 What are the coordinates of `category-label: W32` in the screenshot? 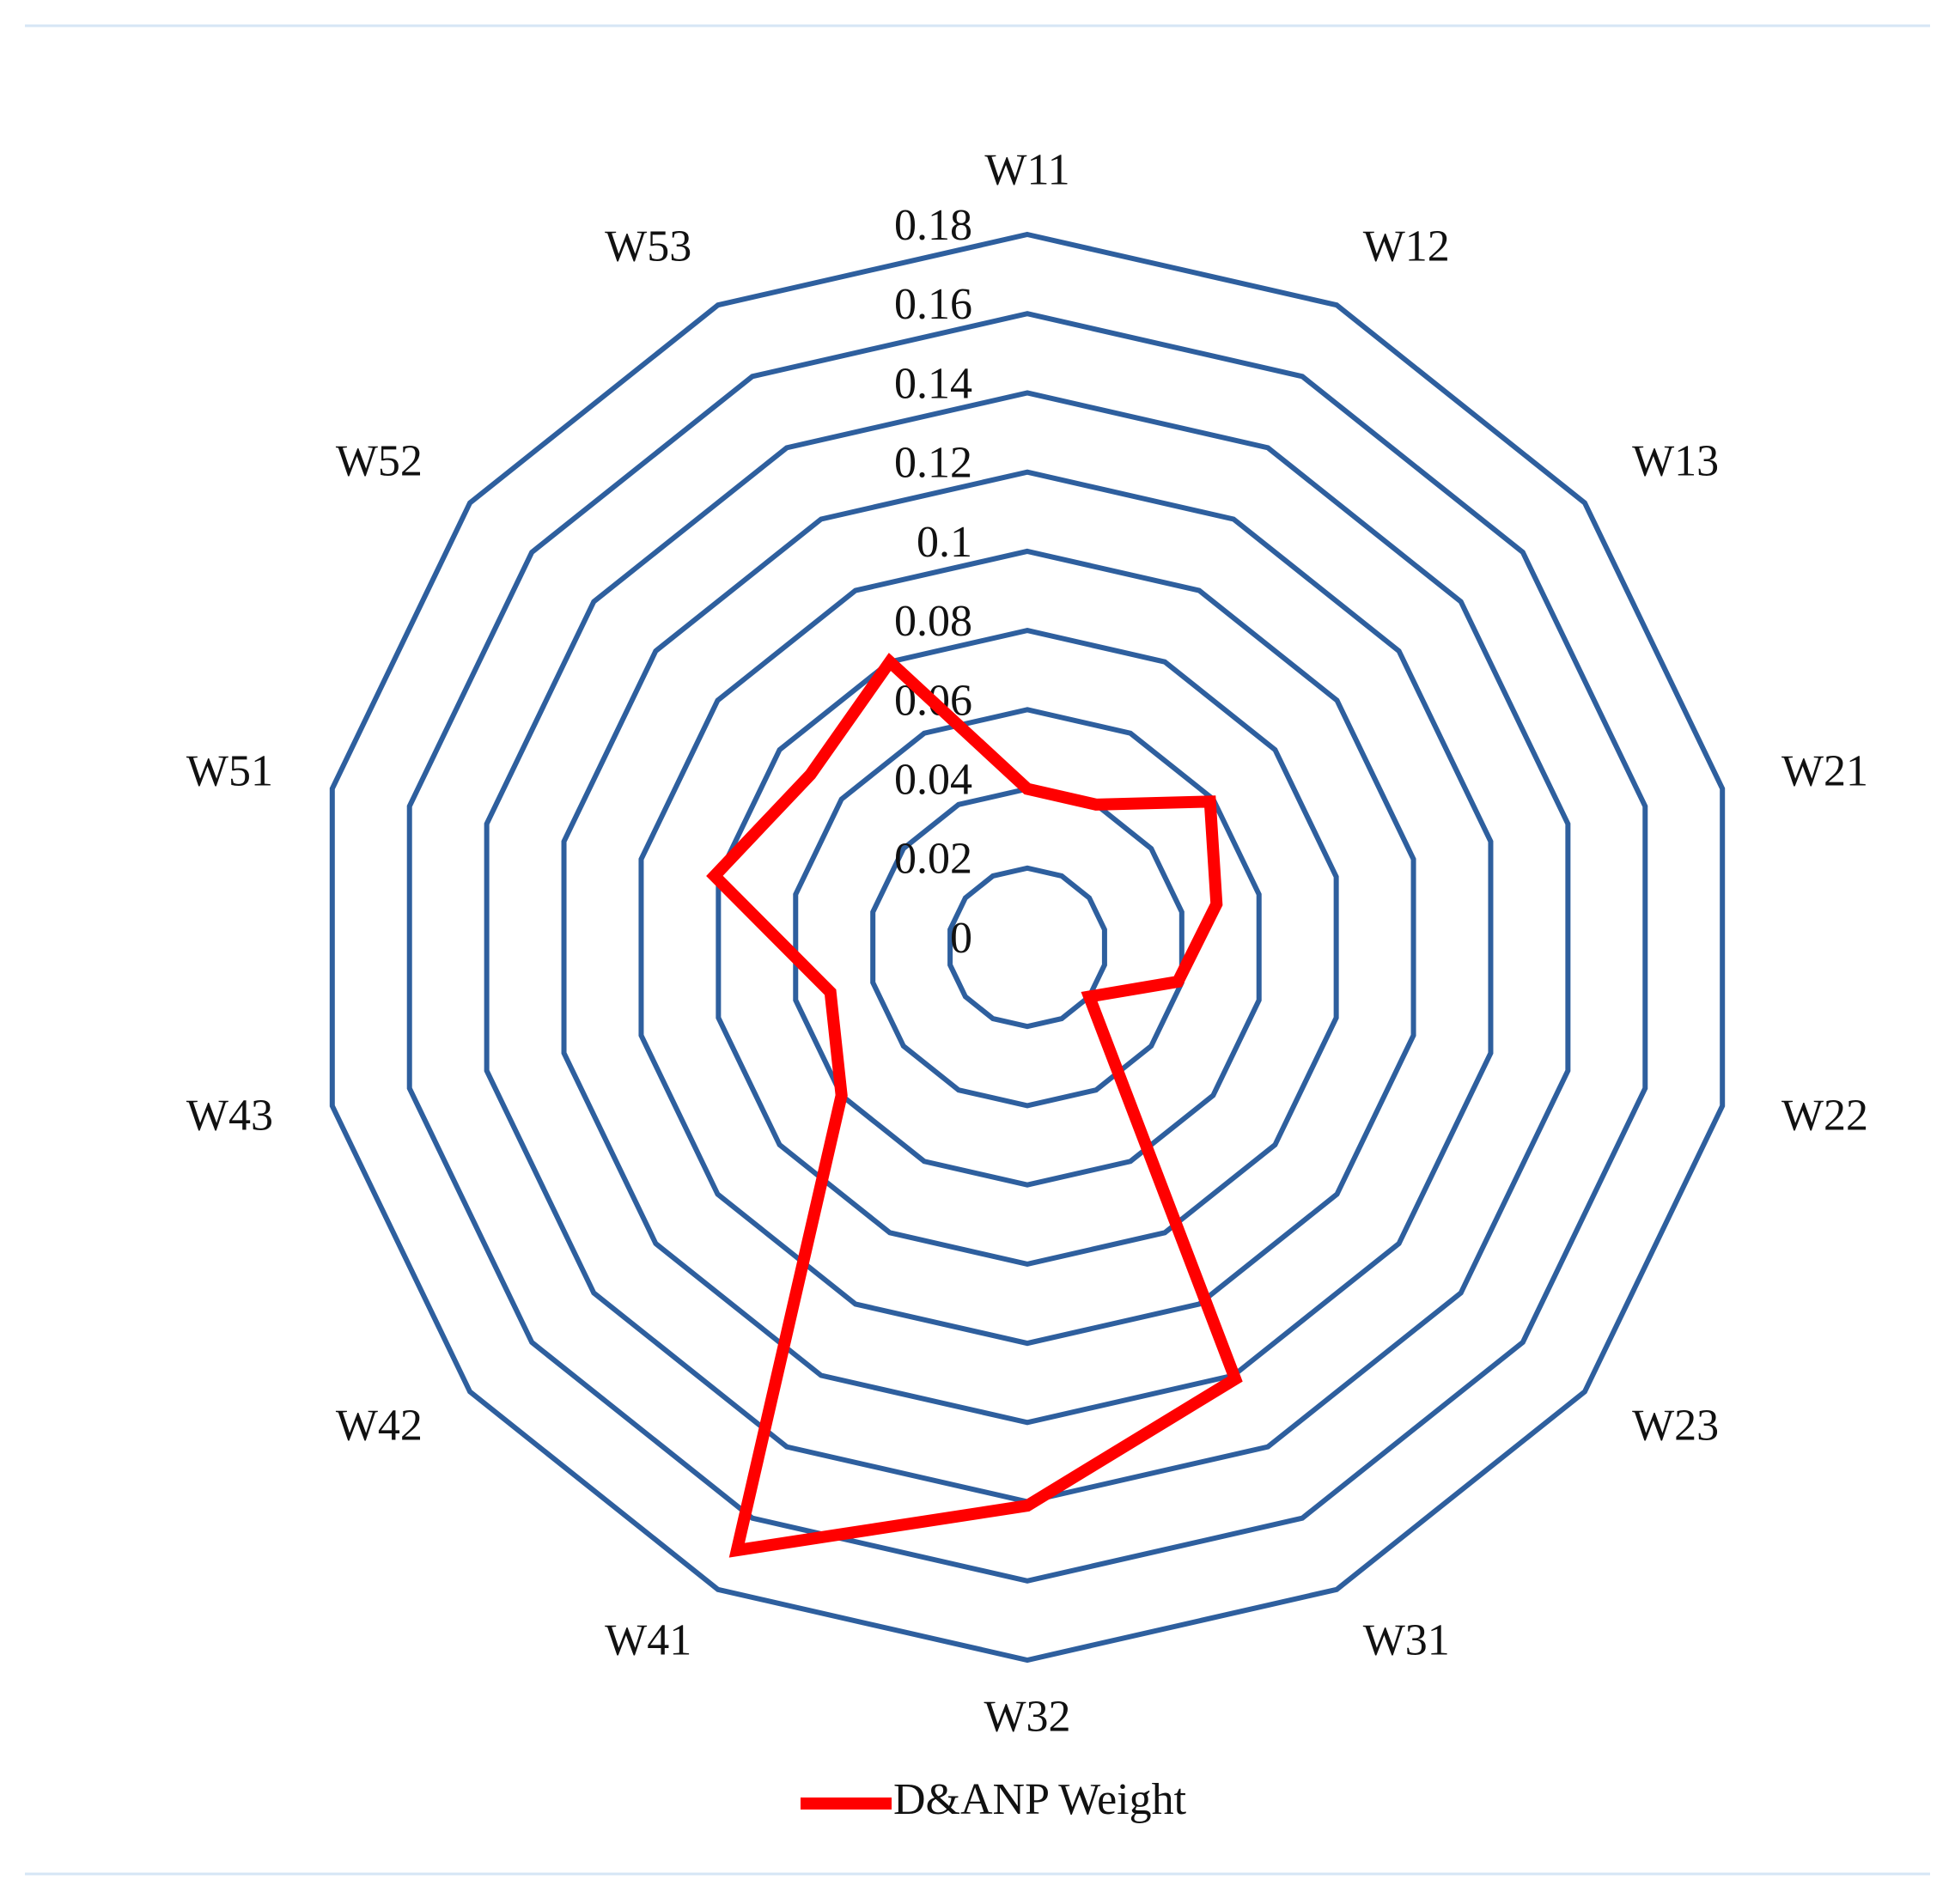 It's located at (1027, 1716).